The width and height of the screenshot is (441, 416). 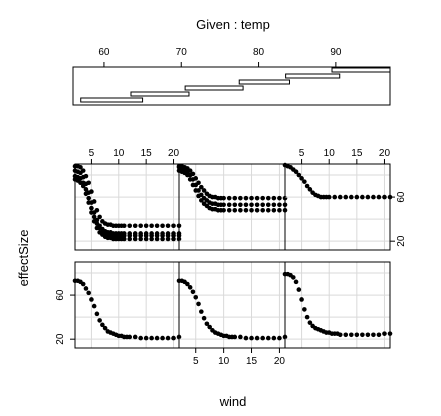 What do you see at coordinates (60, 295) in the screenshot?
I see `y-axis-tick-label: 60` at bounding box center [60, 295].